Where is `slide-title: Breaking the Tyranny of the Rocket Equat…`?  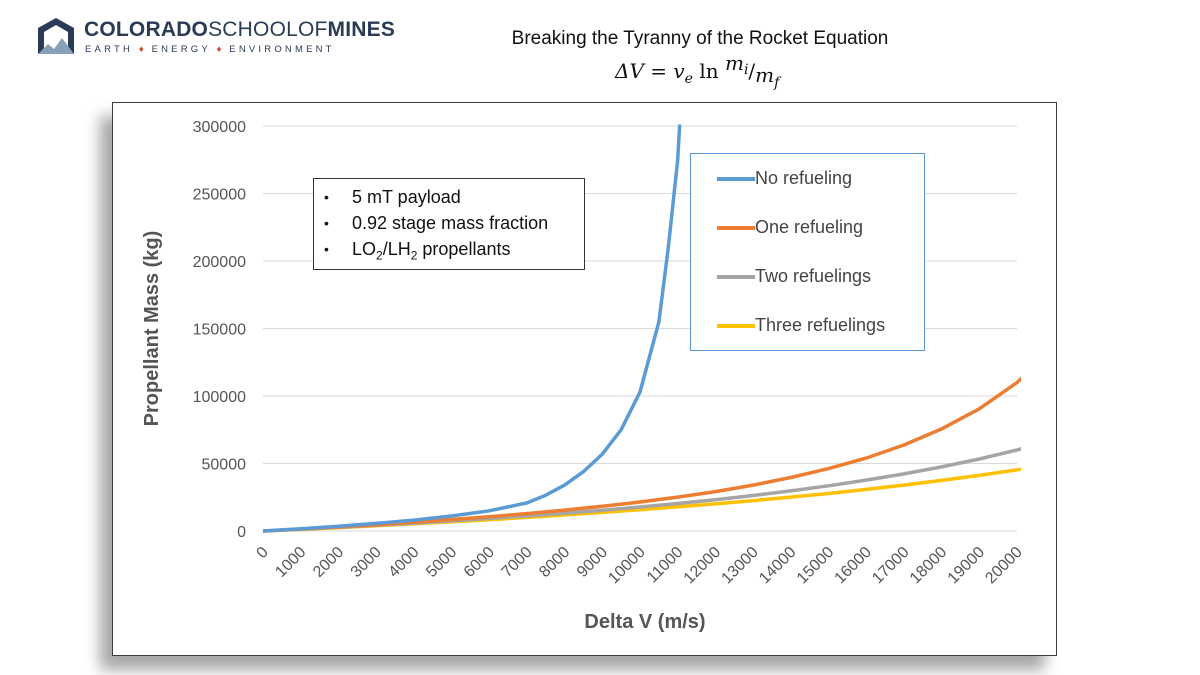
slide-title: Breaking the Tyranny of the Rocket Equat… is located at coordinates (700, 38).